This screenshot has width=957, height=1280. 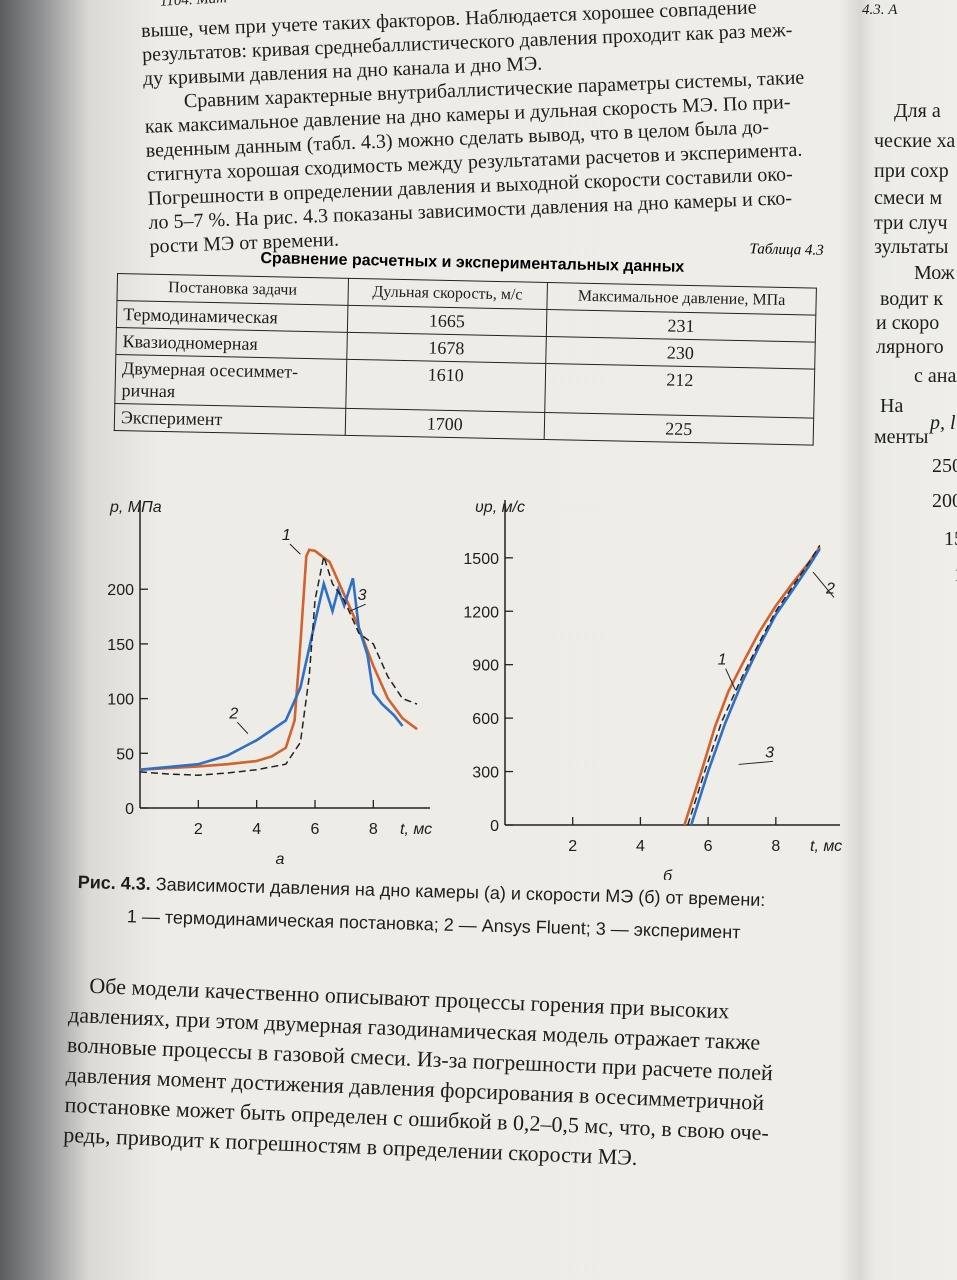 What do you see at coordinates (892, 406) in the screenshot?
I see `text-fragment: На` at bounding box center [892, 406].